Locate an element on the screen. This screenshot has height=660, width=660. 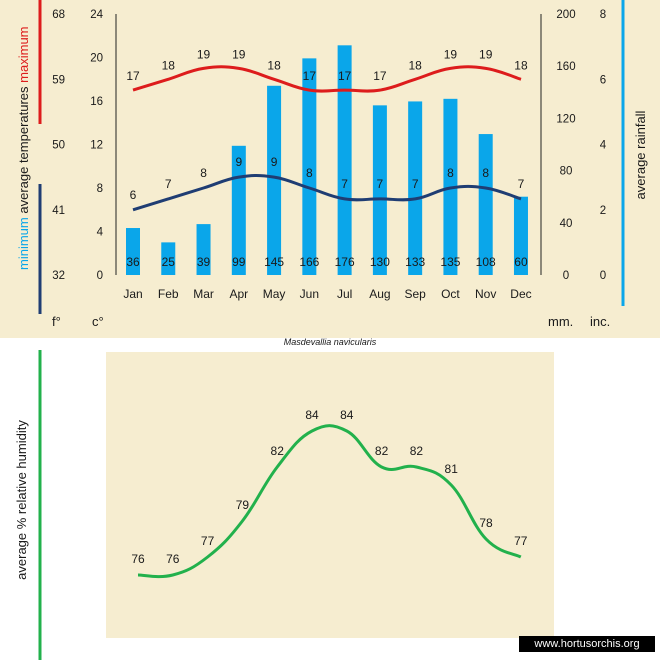
month-tick-apr: Apr is located at coordinates (238, 294).